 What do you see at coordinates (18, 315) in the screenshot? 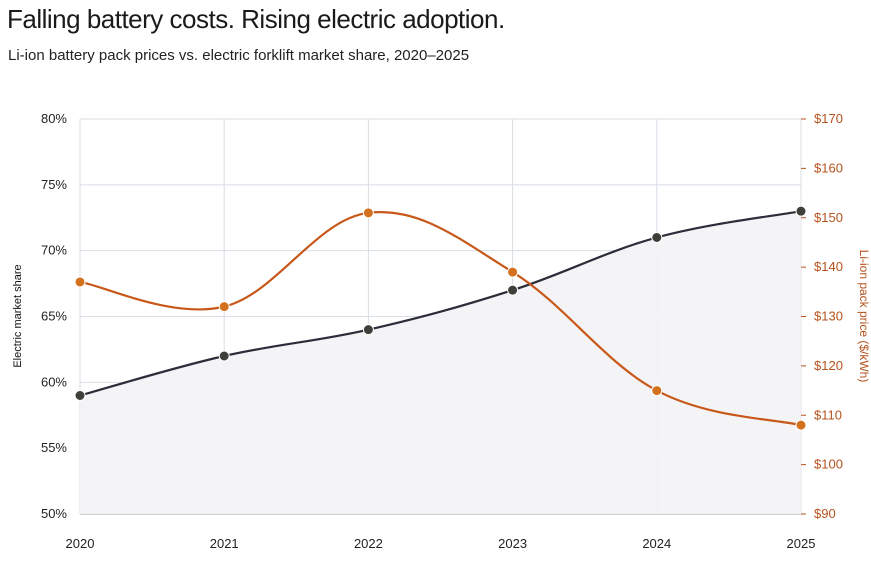
I see `left-axis-title: Electric market share` at bounding box center [18, 315].